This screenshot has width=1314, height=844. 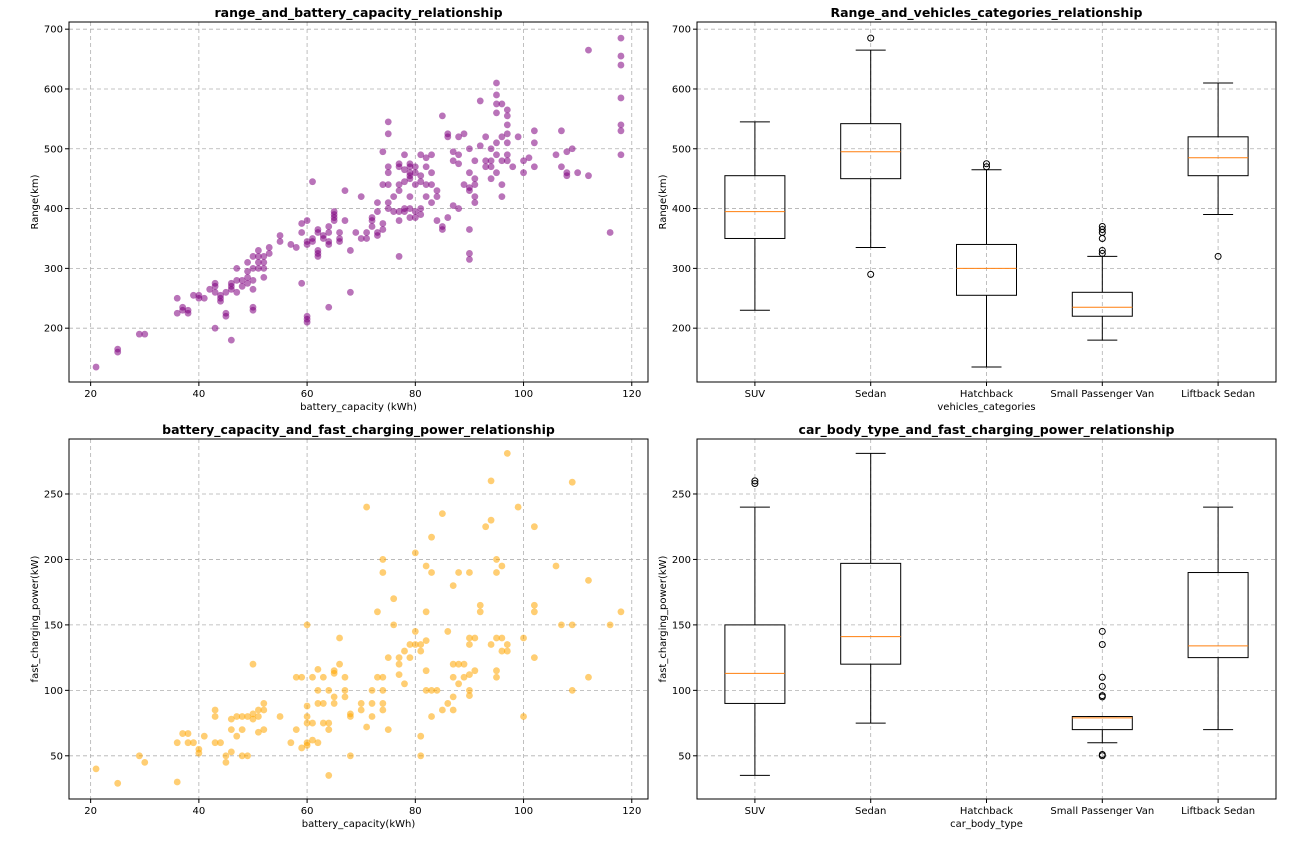 What do you see at coordinates (53, 209) in the screenshot?
I see `y-tick-label: 400` at bounding box center [53, 209].